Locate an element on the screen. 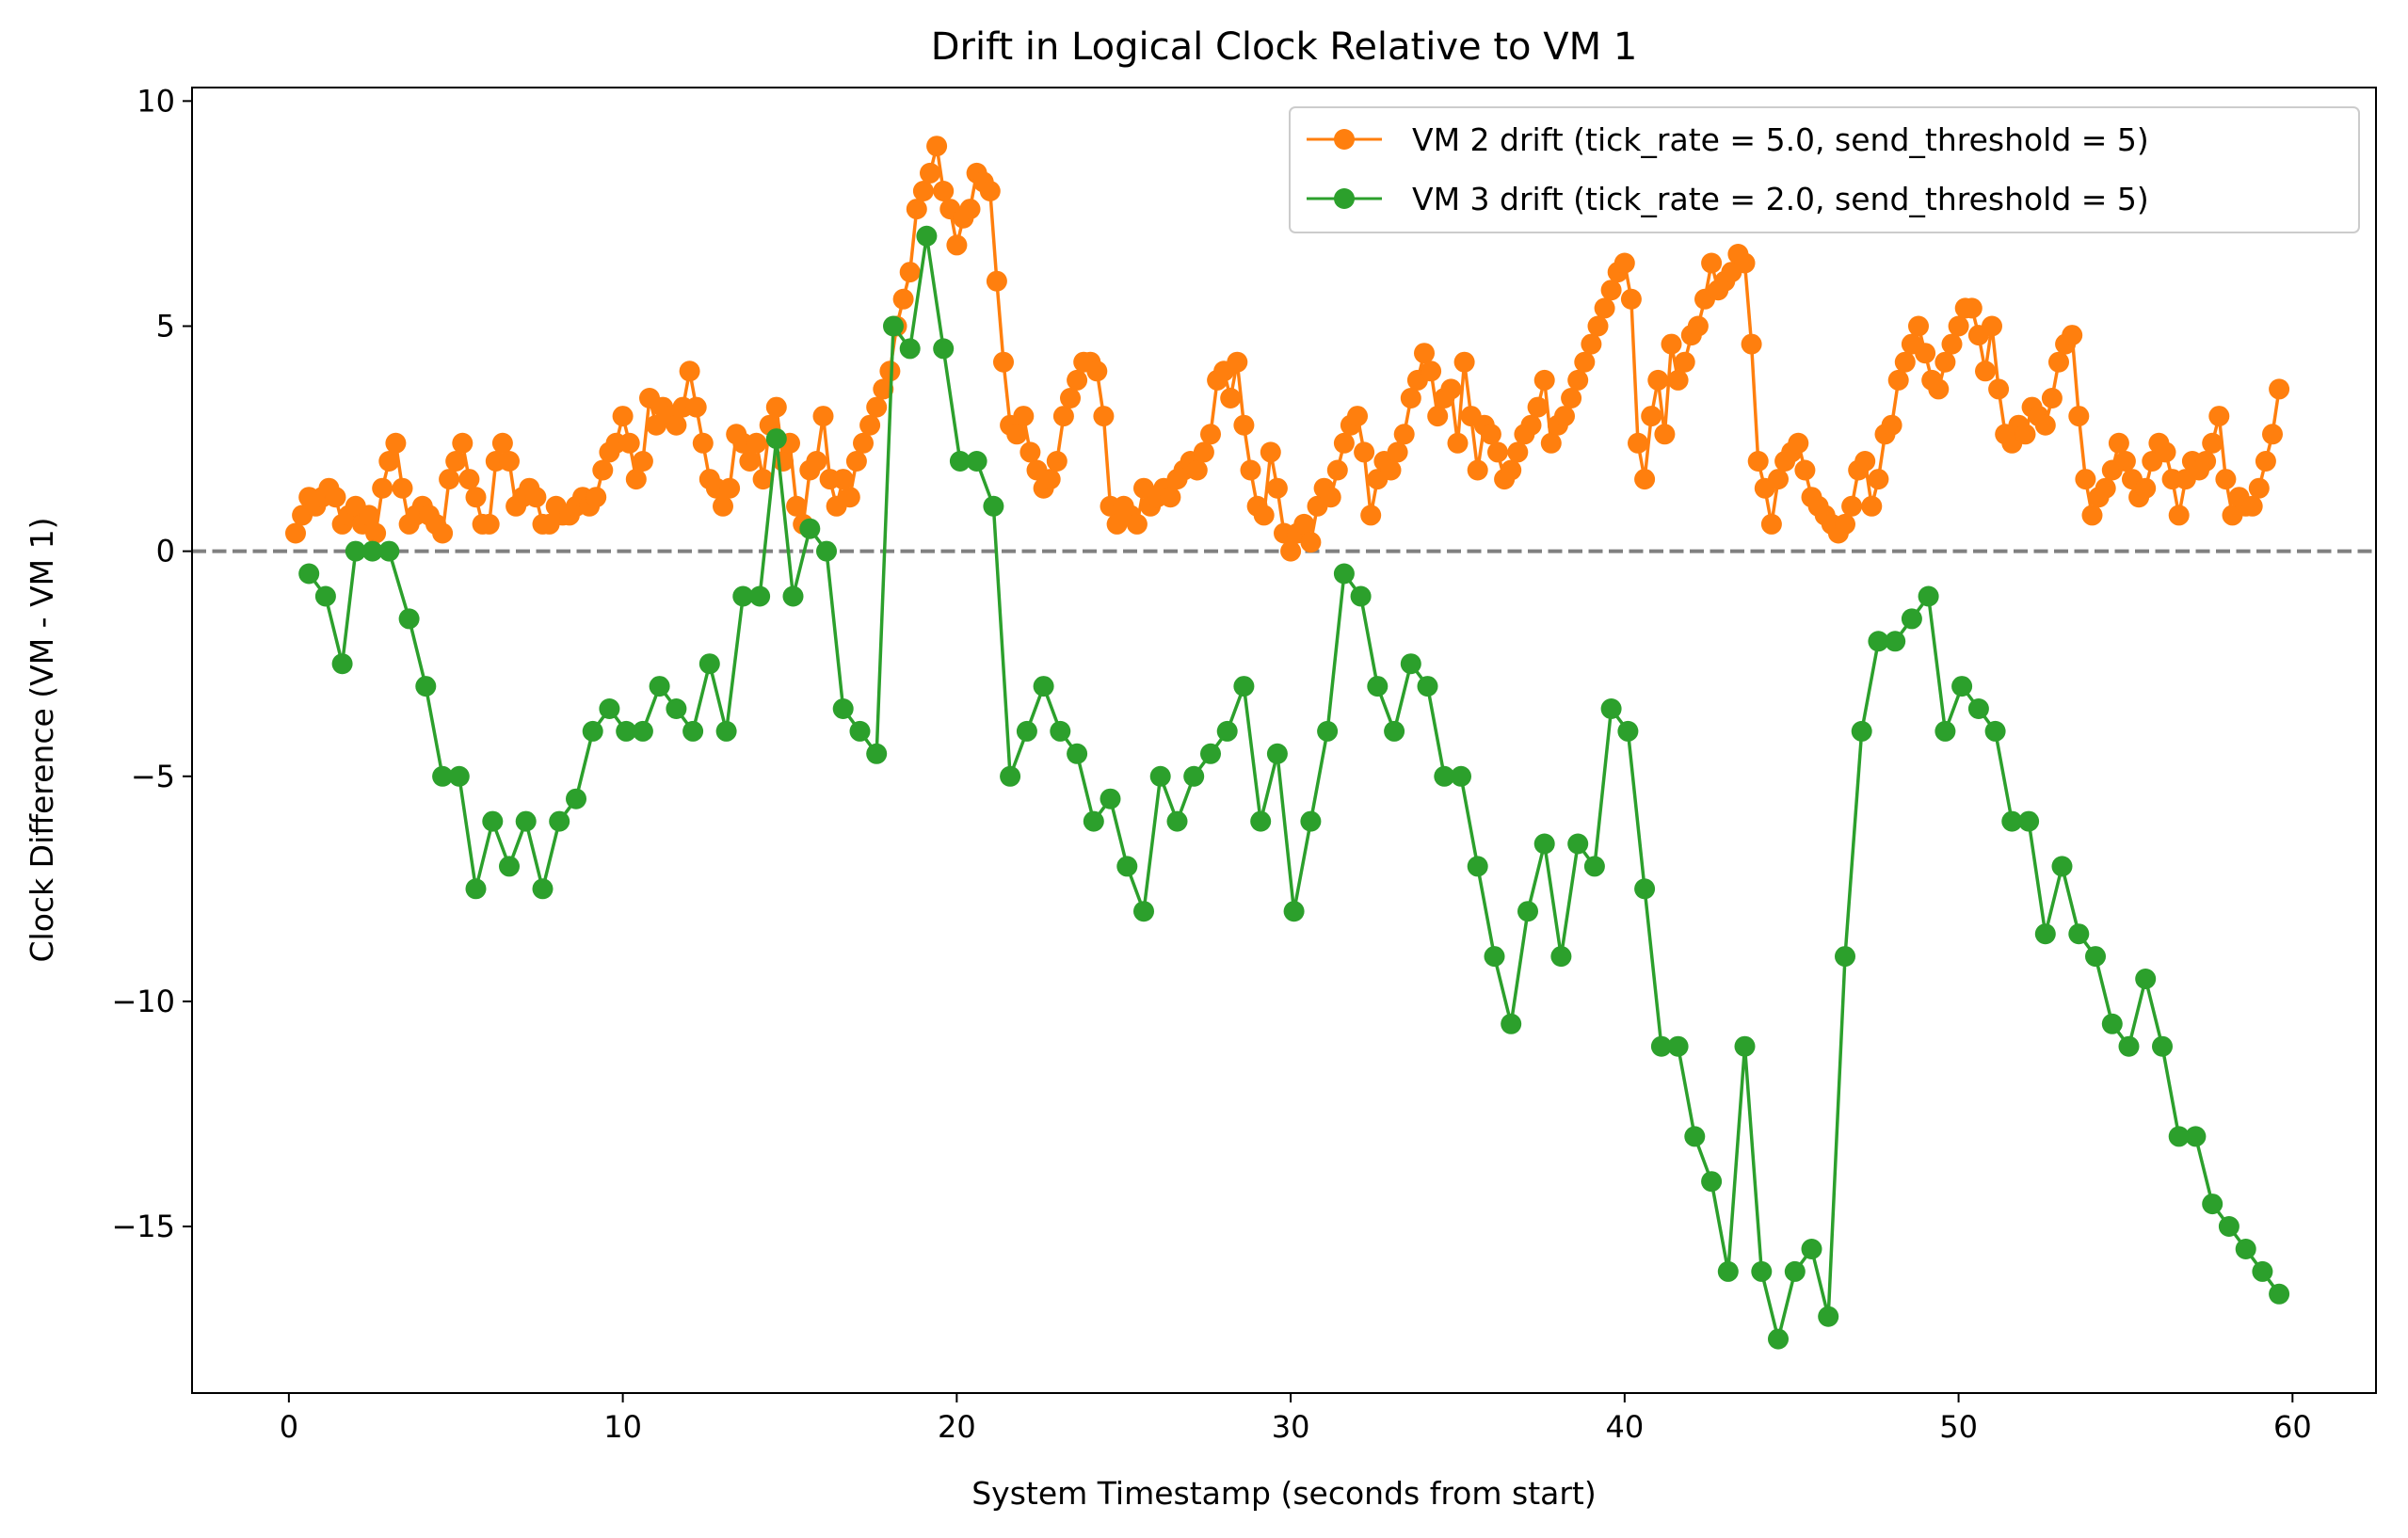 The height and width of the screenshot is (1538, 2408). x-tick-label: 40 is located at coordinates (1625, 1427).